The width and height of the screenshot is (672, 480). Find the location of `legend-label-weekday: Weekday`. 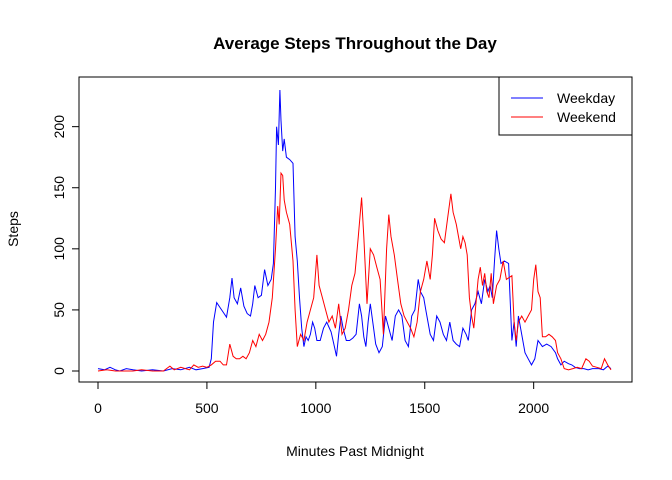

legend-label-weekday: Weekday is located at coordinates (586, 98).